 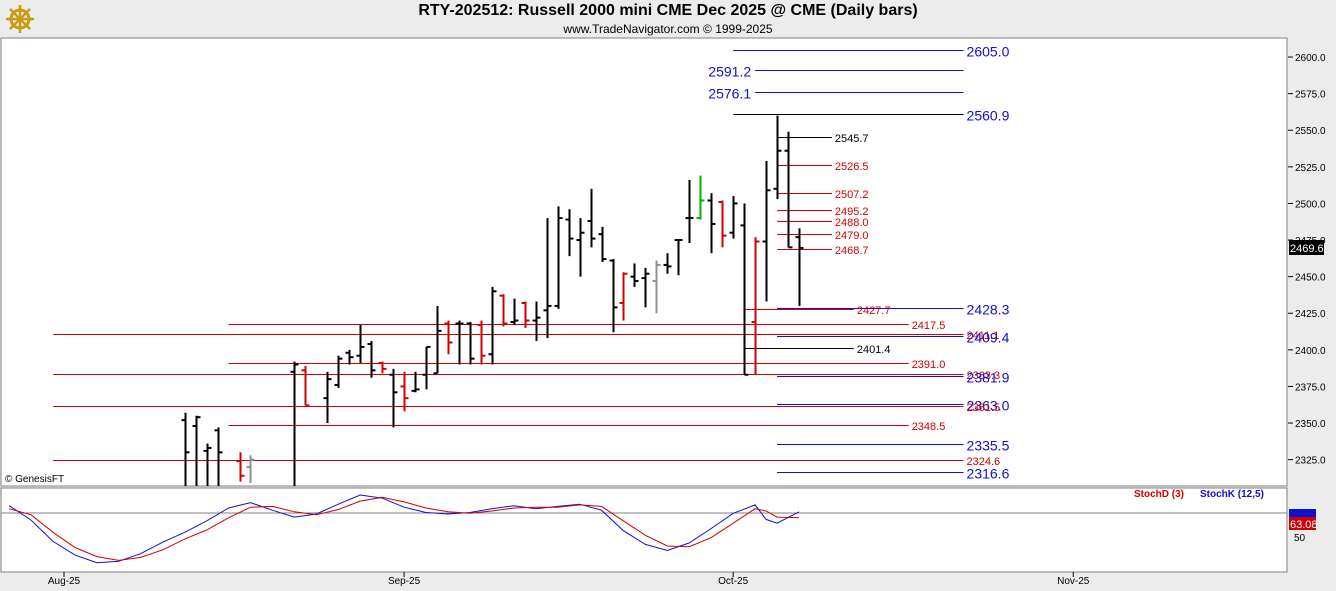 What do you see at coordinates (1310, 204) in the screenshot?
I see `price-tick-label-4: 2500.0` at bounding box center [1310, 204].